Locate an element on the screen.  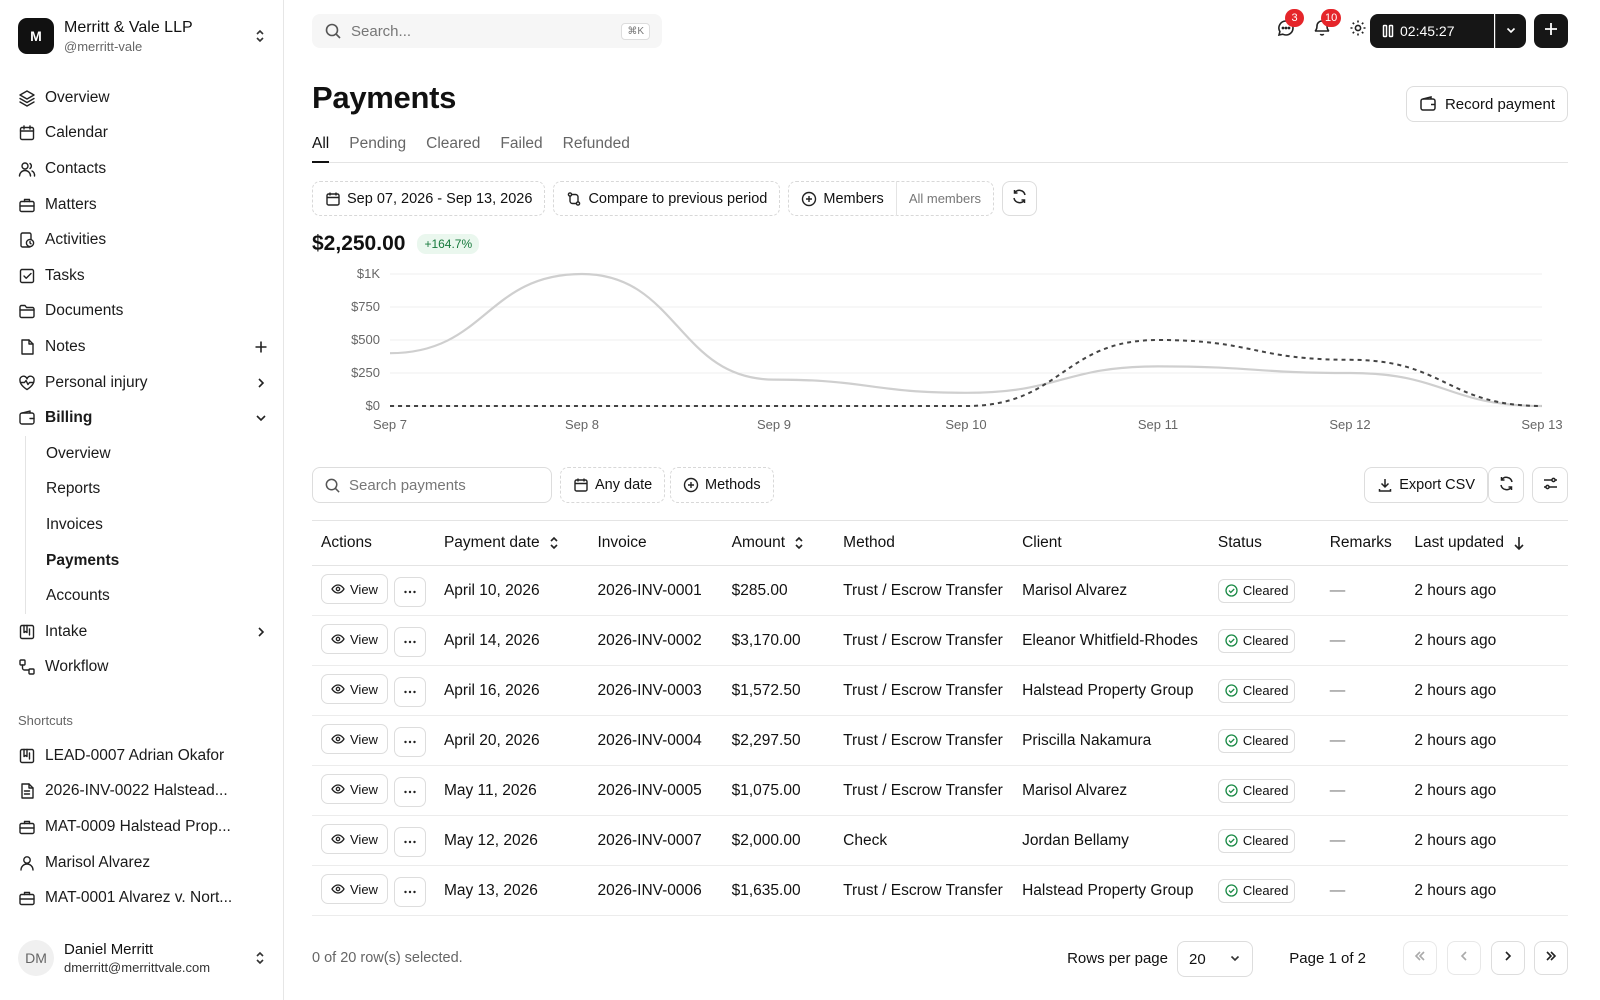
sidebar-item-billing: Billing is located at coordinates (143, 418).